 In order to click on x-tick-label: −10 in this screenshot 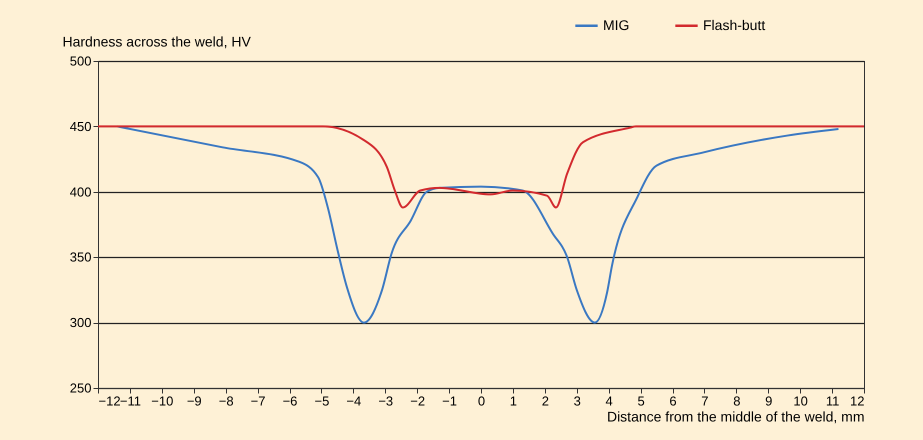, I will do `click(162, 401)`.